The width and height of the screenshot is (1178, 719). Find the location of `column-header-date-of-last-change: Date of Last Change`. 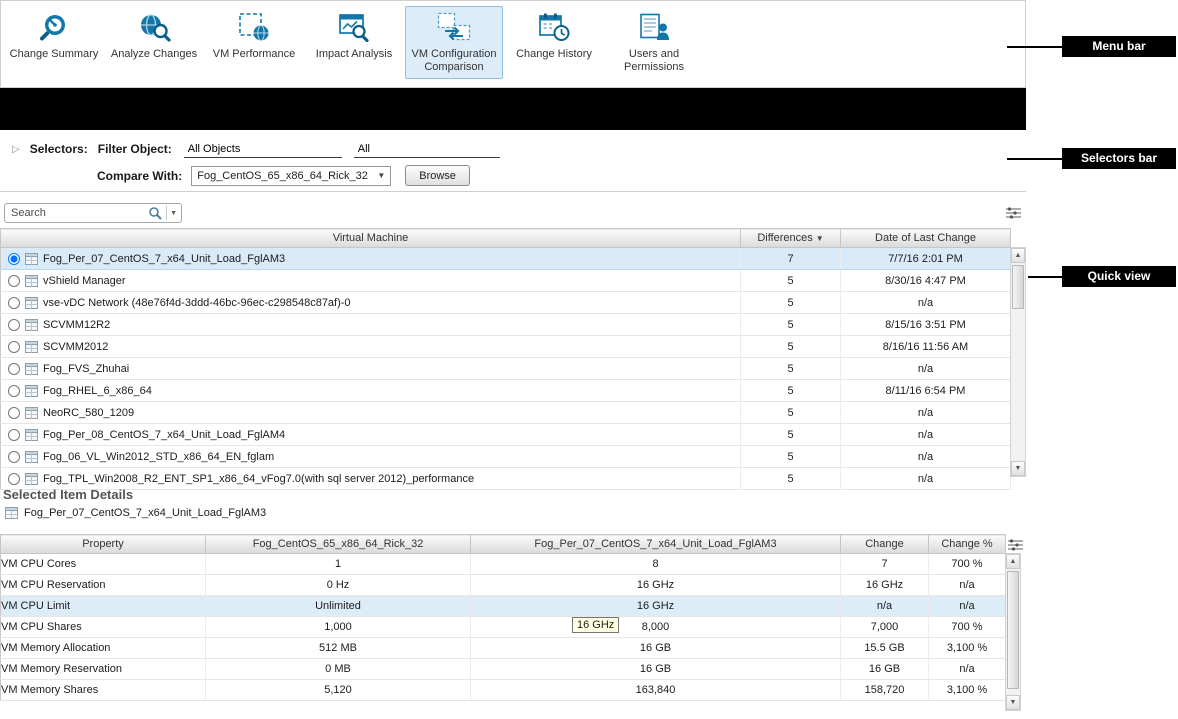

column-header-date-of-last-change: Date of Last Change is located at coordinates (925, 238).